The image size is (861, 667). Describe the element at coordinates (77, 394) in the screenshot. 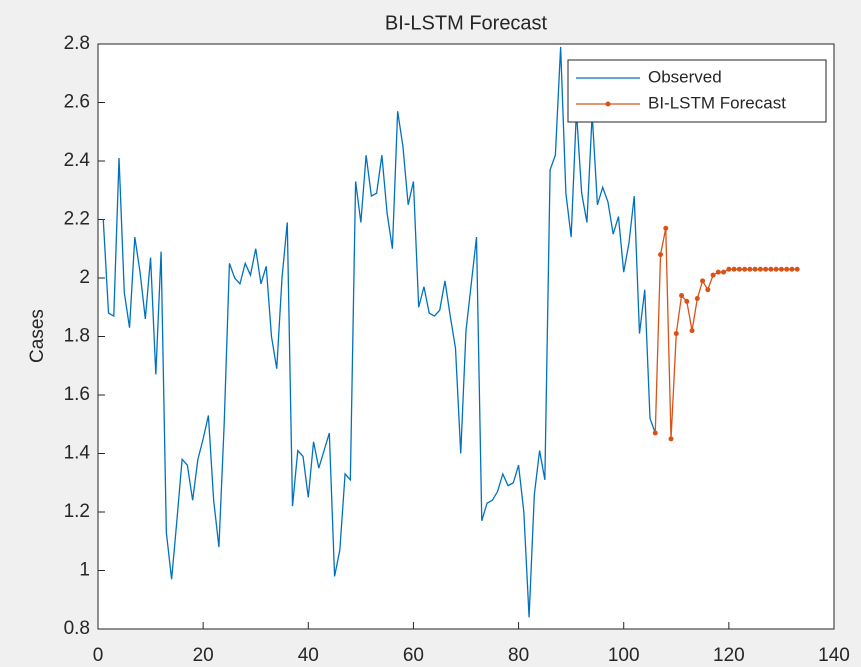

I see `y-tick-label: 1.6` at that location.